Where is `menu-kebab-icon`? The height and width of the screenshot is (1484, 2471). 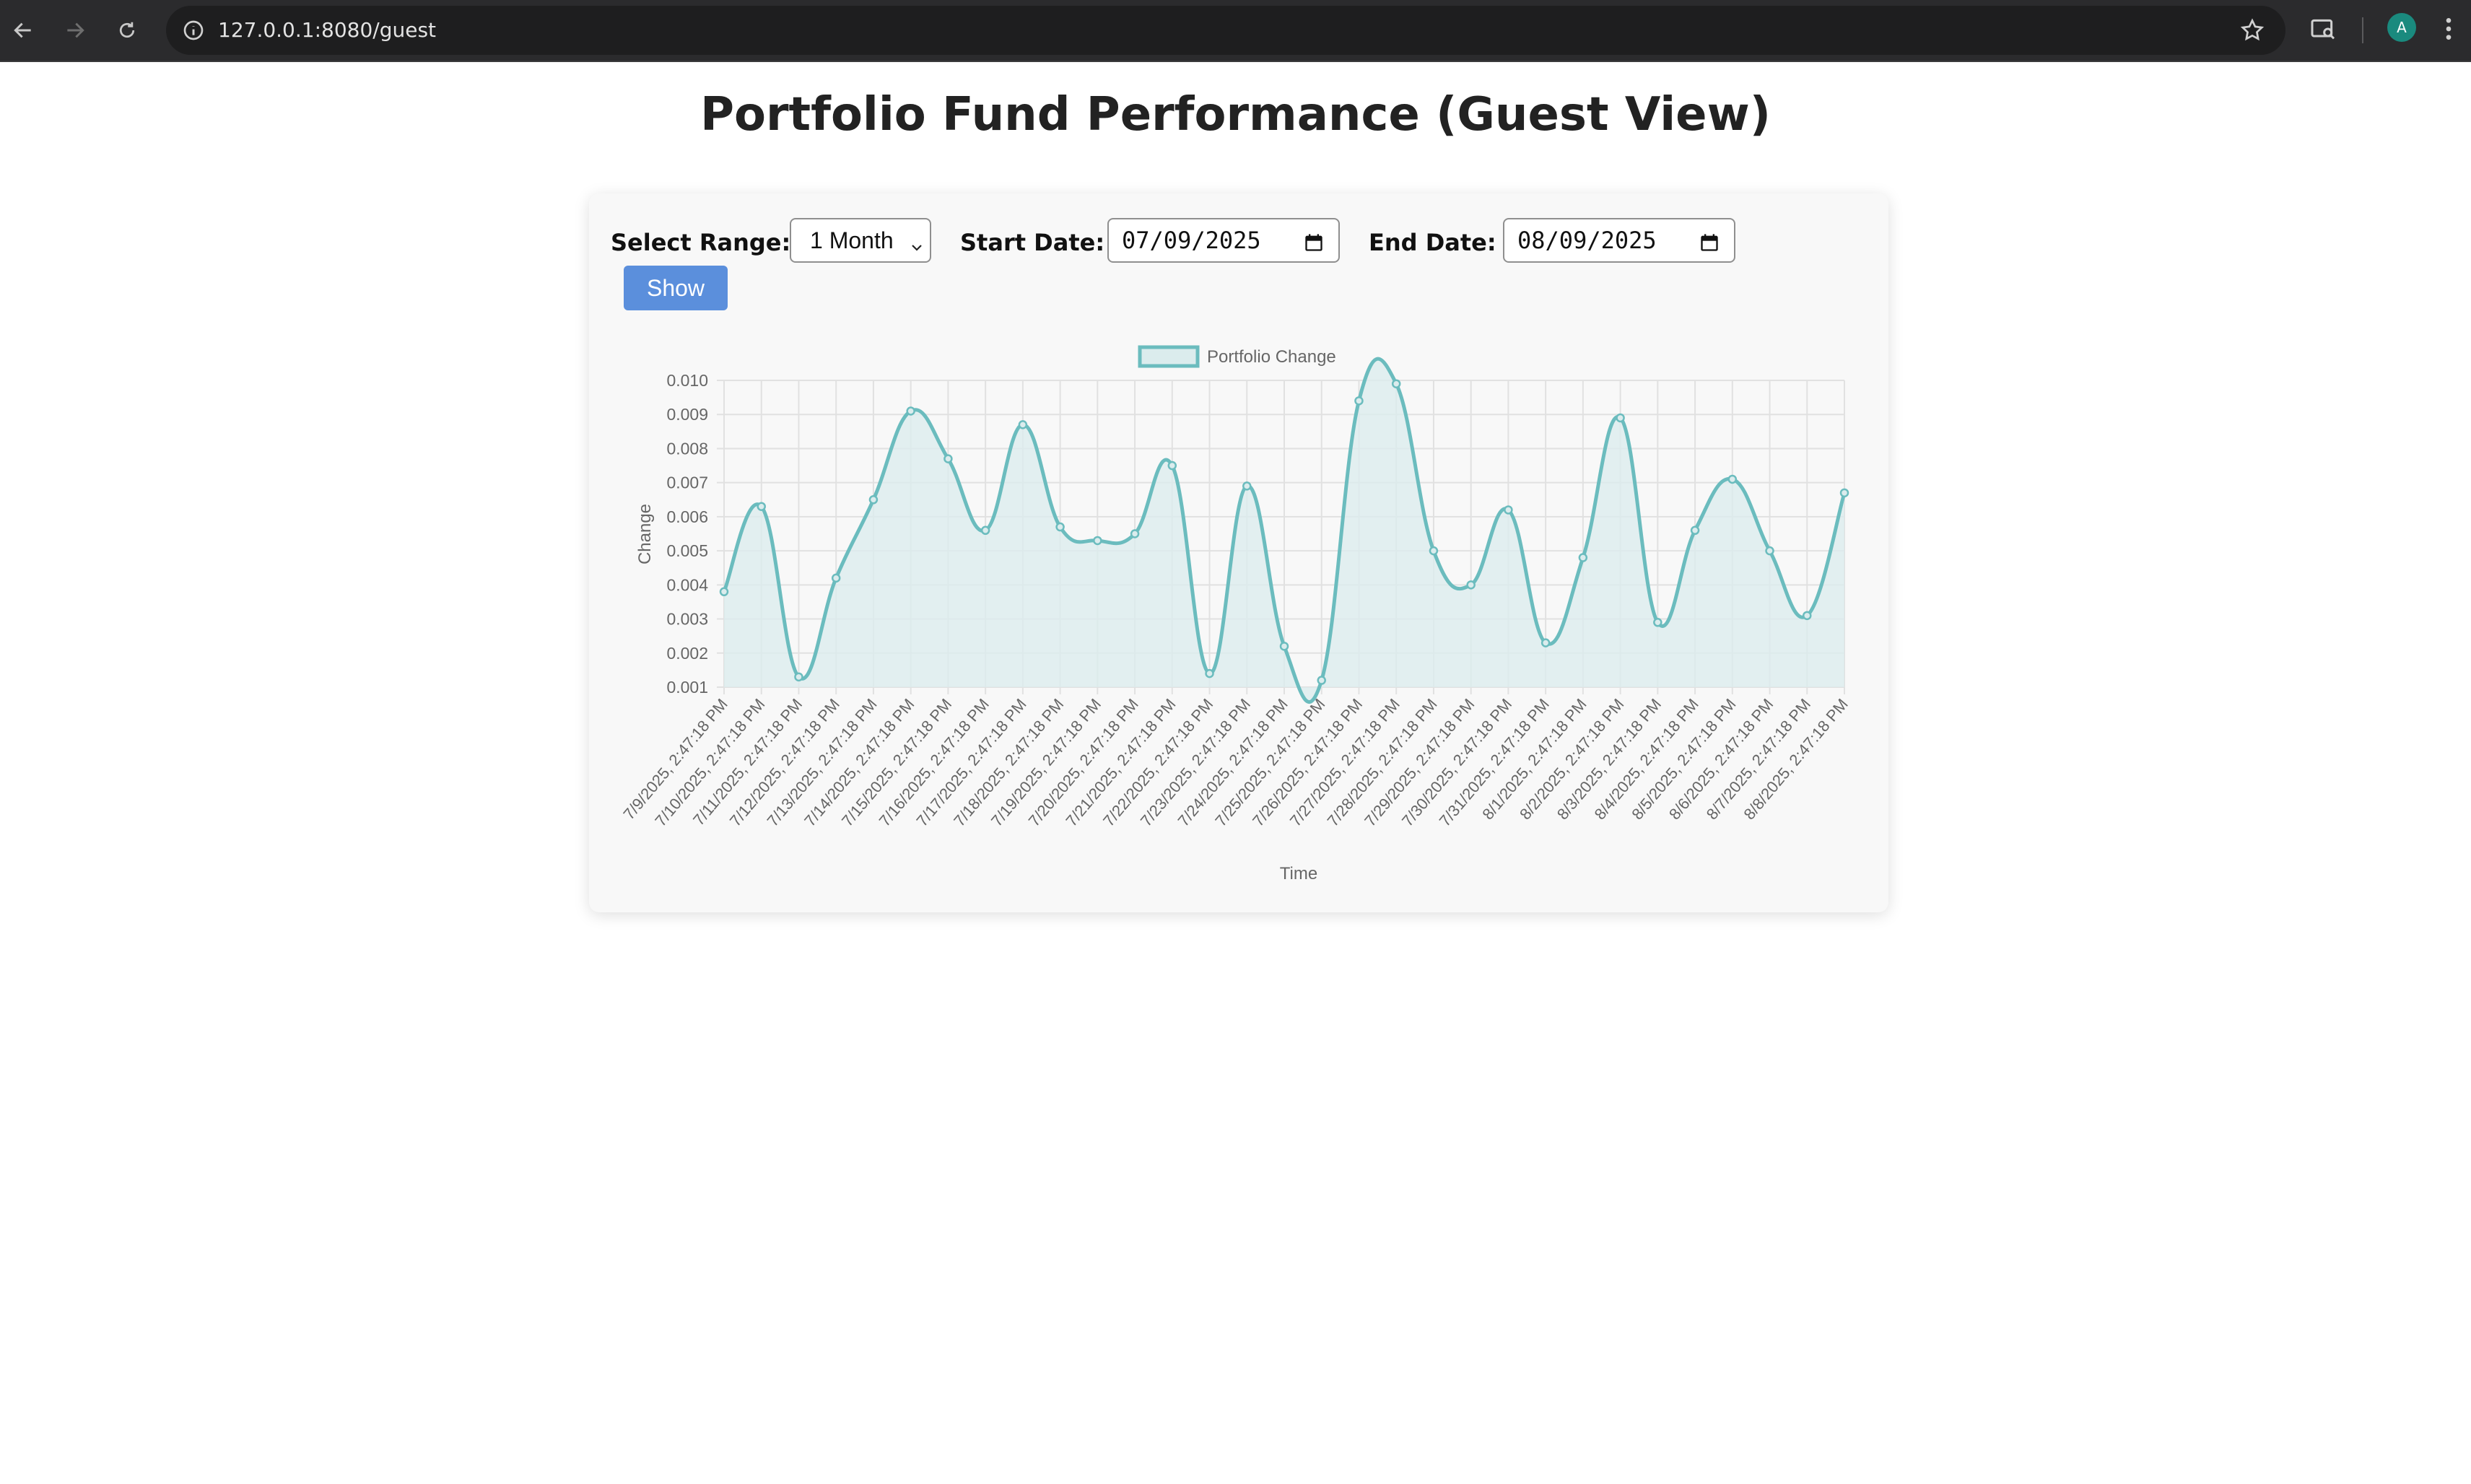
menu-kebab-icon is located at coordinates (2448, 30).